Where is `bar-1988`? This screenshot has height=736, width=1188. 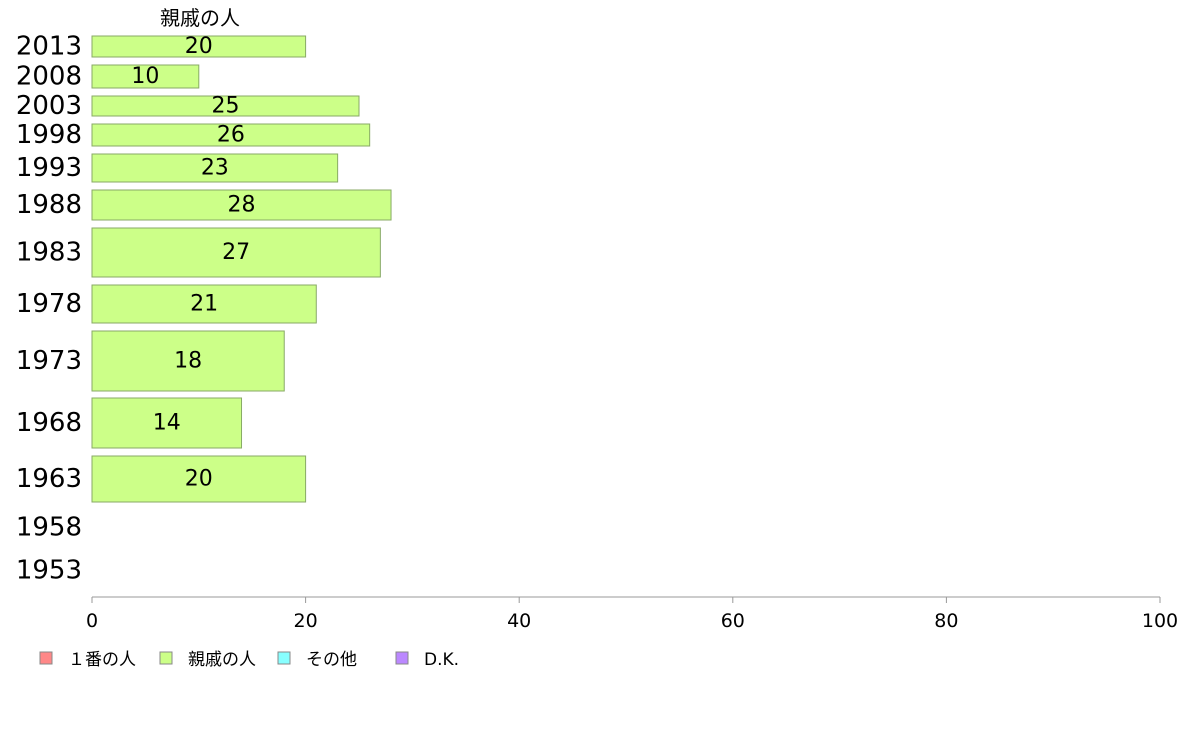
bar-1988 is located at coordinates (241, 205).